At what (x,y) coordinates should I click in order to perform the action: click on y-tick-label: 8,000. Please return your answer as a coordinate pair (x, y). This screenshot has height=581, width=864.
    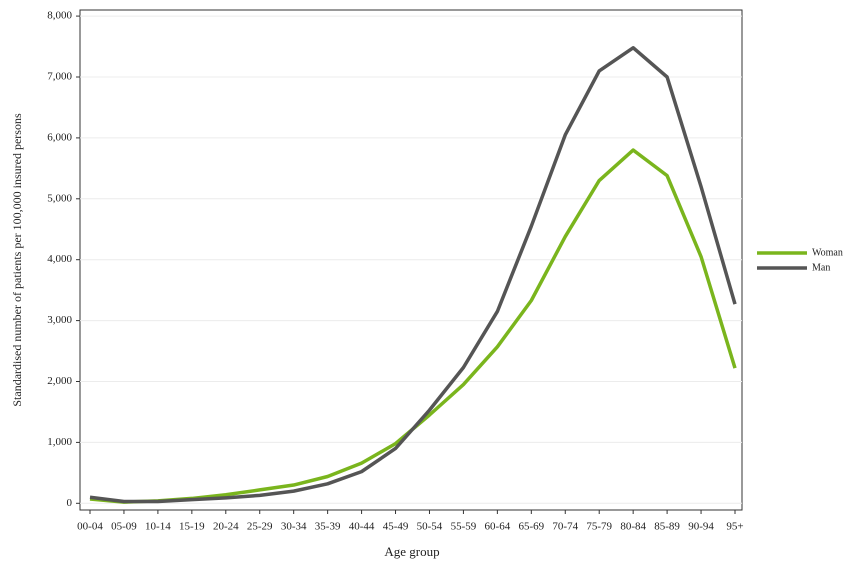
    Looking at the image, I should click on (59, 16).